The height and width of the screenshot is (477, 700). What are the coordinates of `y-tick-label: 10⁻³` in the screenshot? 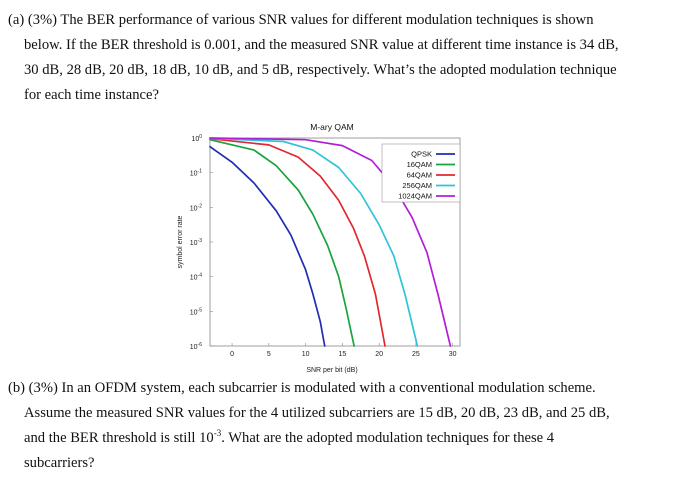 It's located at (196, 242).